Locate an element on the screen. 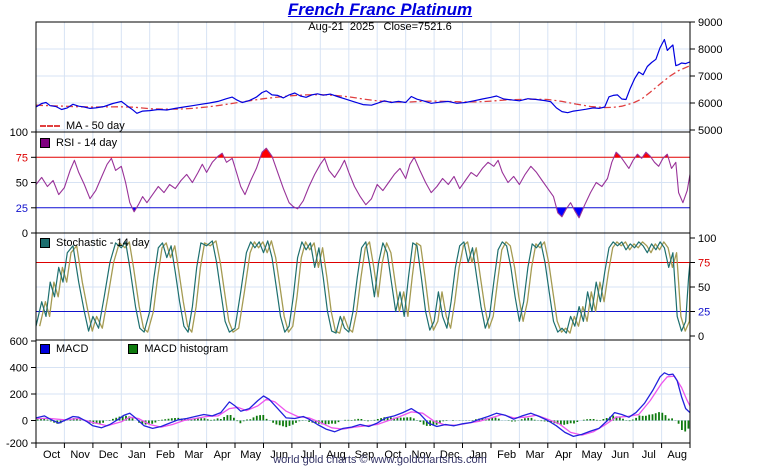 This screenshot has height=475, width=760. legend-macd: MACD MACD histogram is located at coordinates (134, 349).